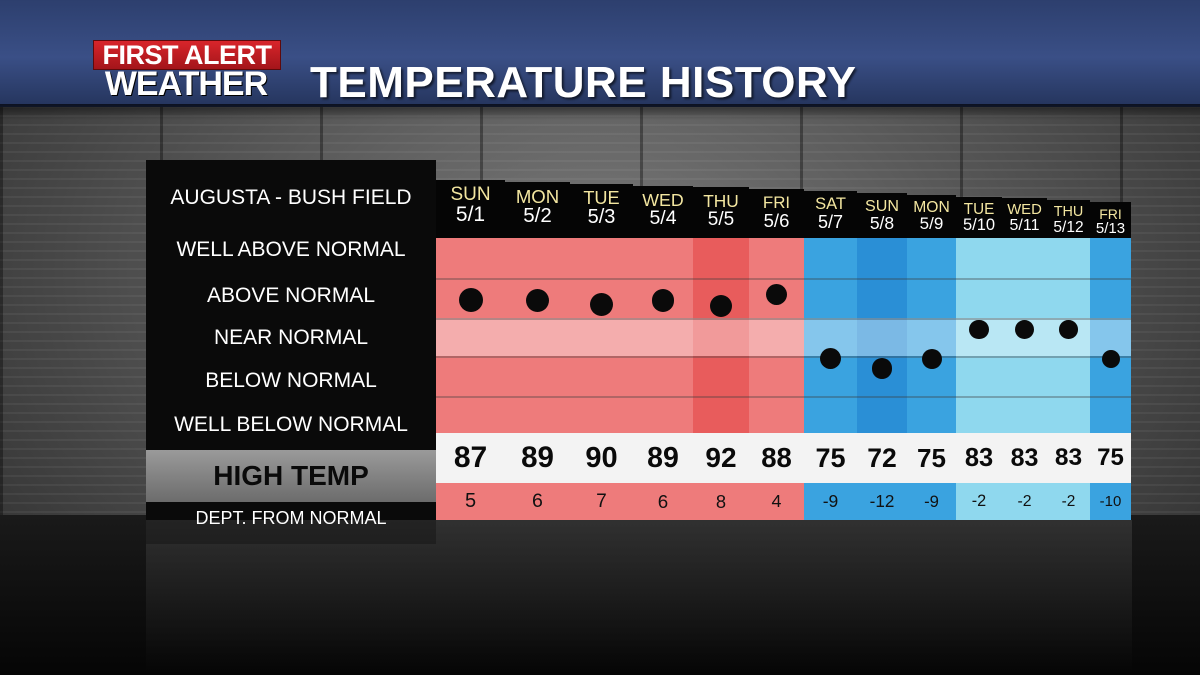 This screenshot has height=675, width=1200. I want to click on day-column: FRI 5/13 75 -10, so click(1110, 350).